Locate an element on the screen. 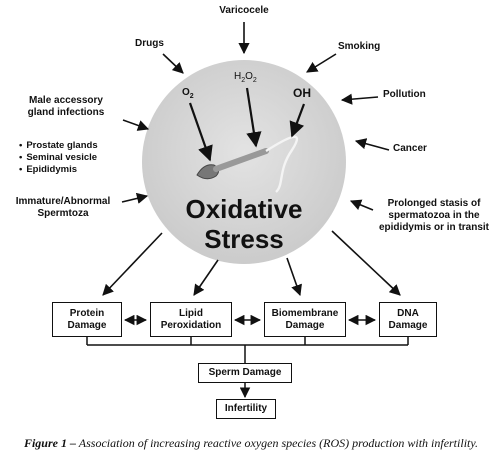 This screenshot has width=502, height=453. arrow-oh is located at coordinates (297, 120).